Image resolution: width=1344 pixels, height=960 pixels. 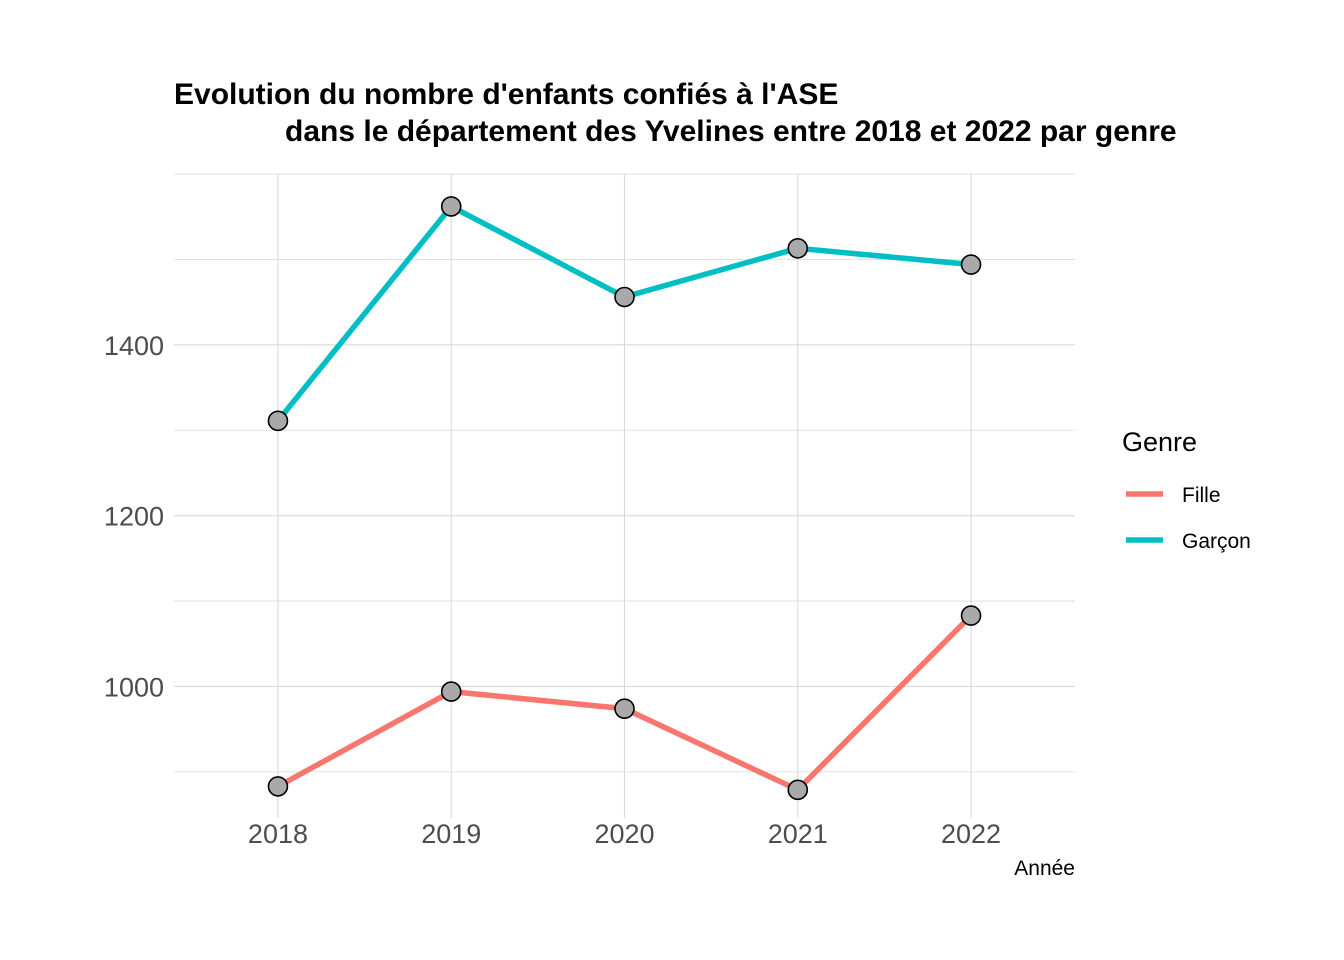 What do you see at coordinates (134, 687) in the screenshot?
I see `y-tick-label: 1000` at bounding box center [134, 687].